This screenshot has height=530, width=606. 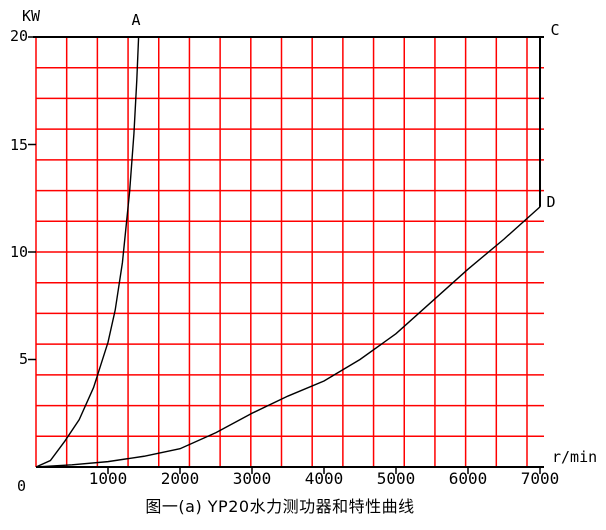 I want to click on x-tick-label-5000: 5000, so click(x=396, y=478).